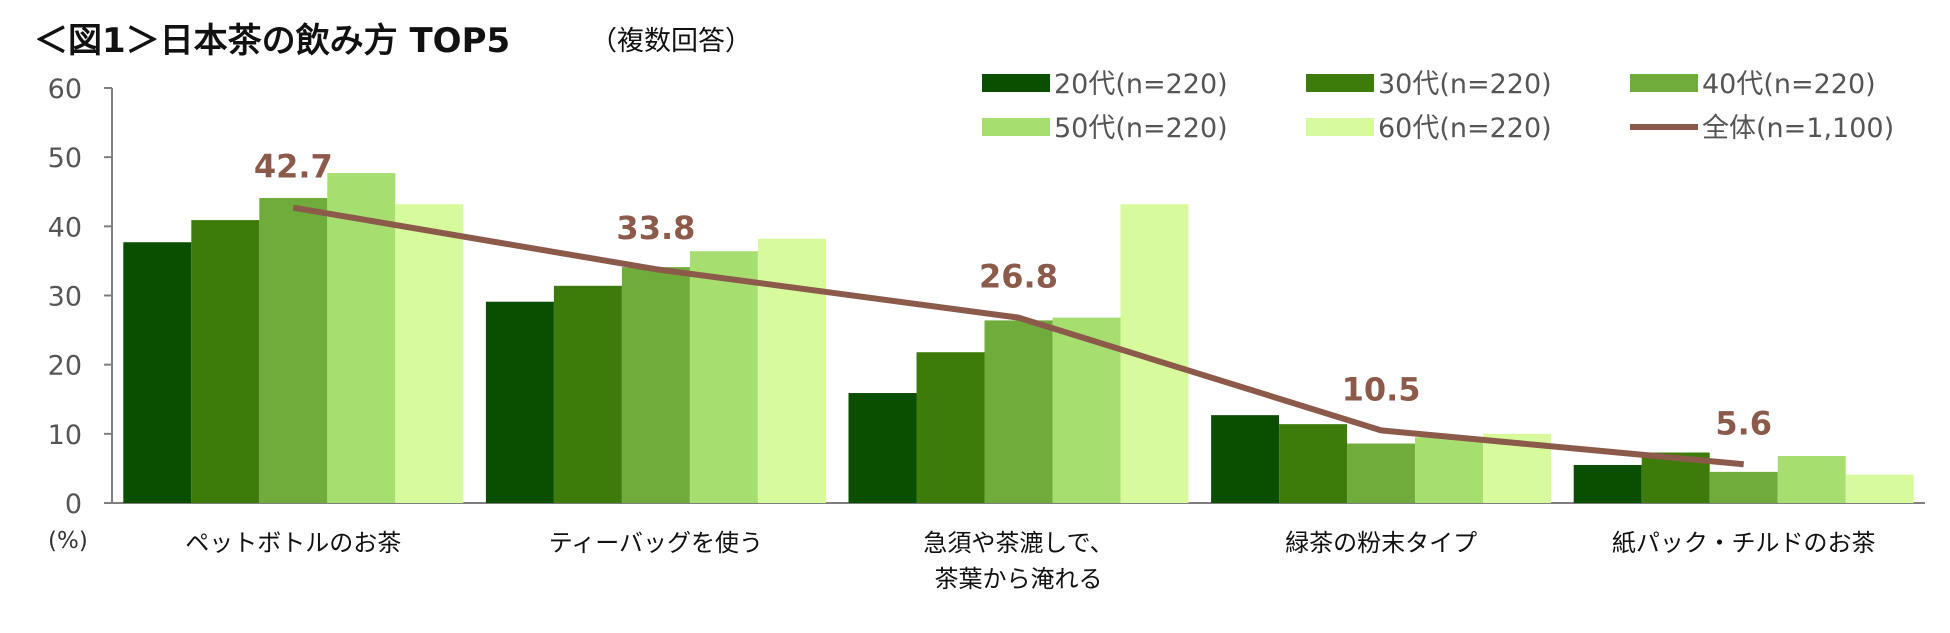  Describe the element at coordinates (671, 41) in the screenshot. I see `chart-subtitle: （複数回答）` at that location.